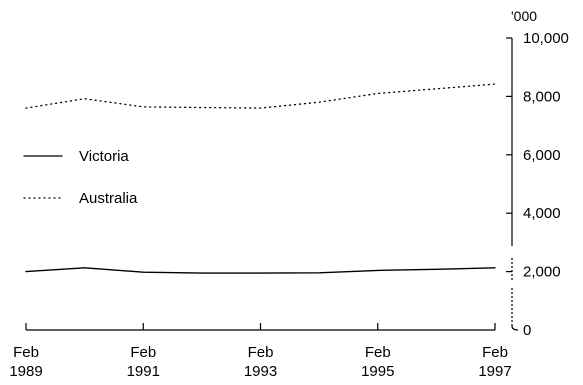 Image resolution: width=583 pixels, height=385 pixels. I want to click on y-axis-unit-label: '000, so click(524, 16).